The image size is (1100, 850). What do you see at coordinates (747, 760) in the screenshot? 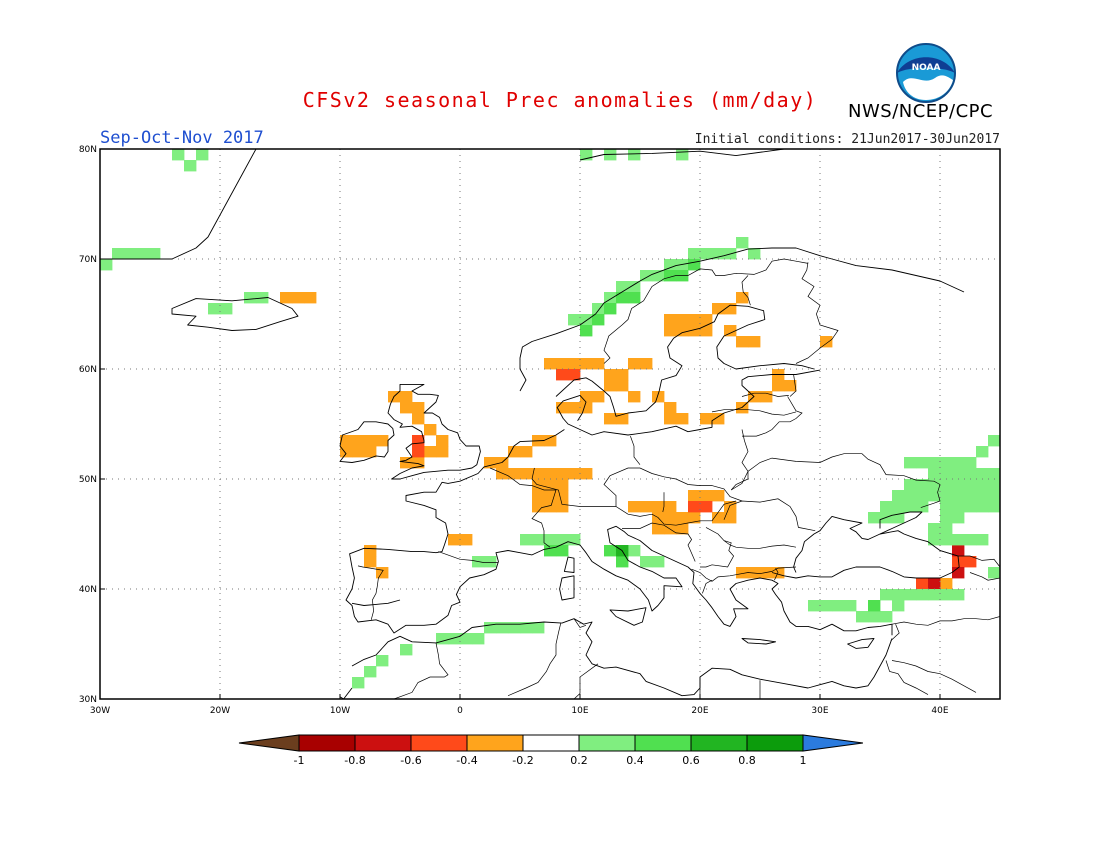
I see `legend-tick-label: 0.8` at bounding box center [747, 760].